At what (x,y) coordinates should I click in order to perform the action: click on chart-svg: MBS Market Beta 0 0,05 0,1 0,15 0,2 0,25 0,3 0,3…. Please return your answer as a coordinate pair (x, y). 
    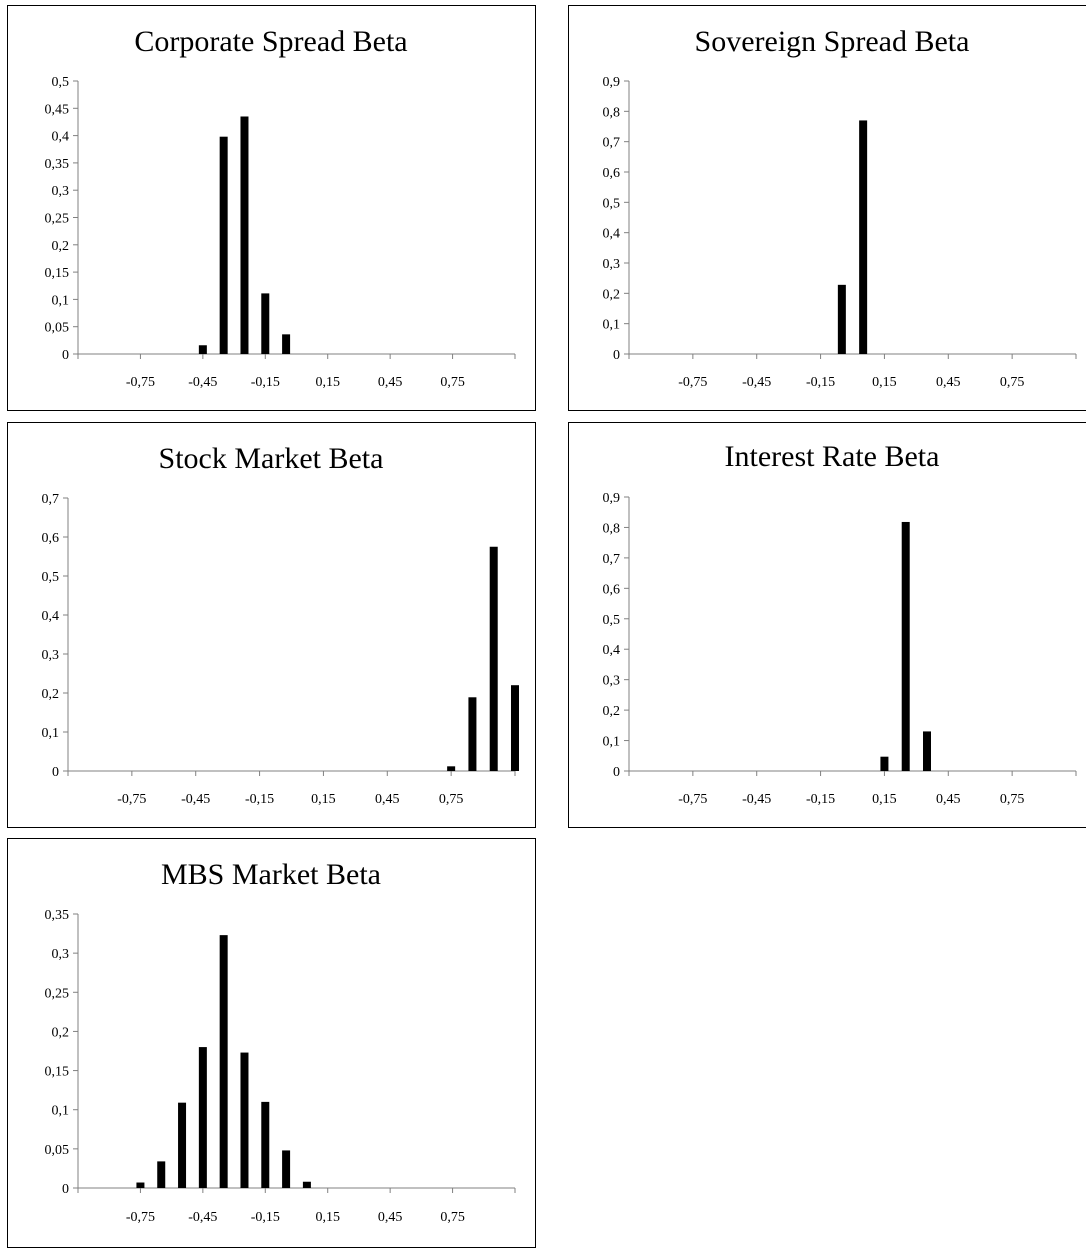
    Looking at the image, I should click on (280, 1041).